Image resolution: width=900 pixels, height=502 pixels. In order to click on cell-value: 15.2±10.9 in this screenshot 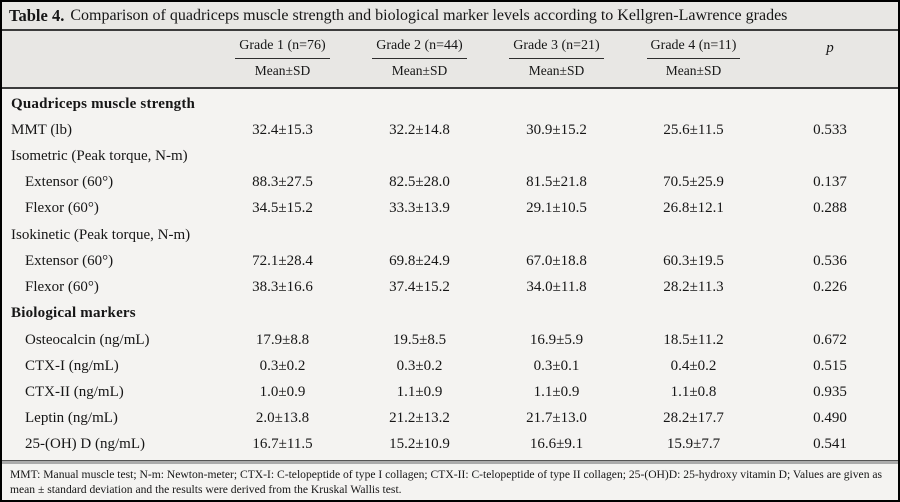, I will do `click(419, 444)`.